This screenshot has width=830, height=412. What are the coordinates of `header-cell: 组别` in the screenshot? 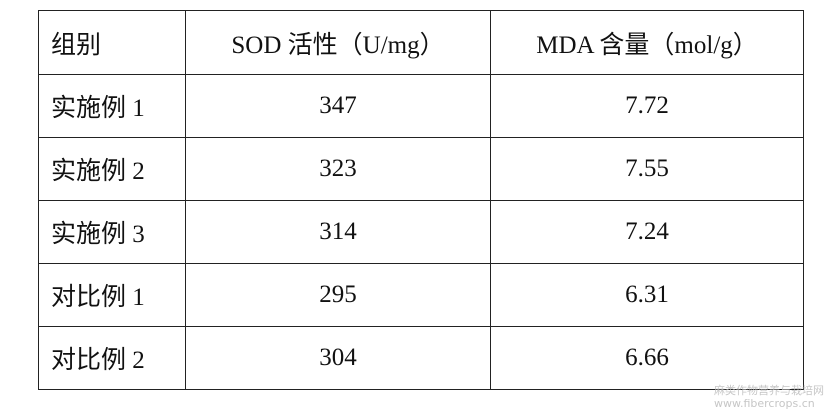 It's located at (112, 42).